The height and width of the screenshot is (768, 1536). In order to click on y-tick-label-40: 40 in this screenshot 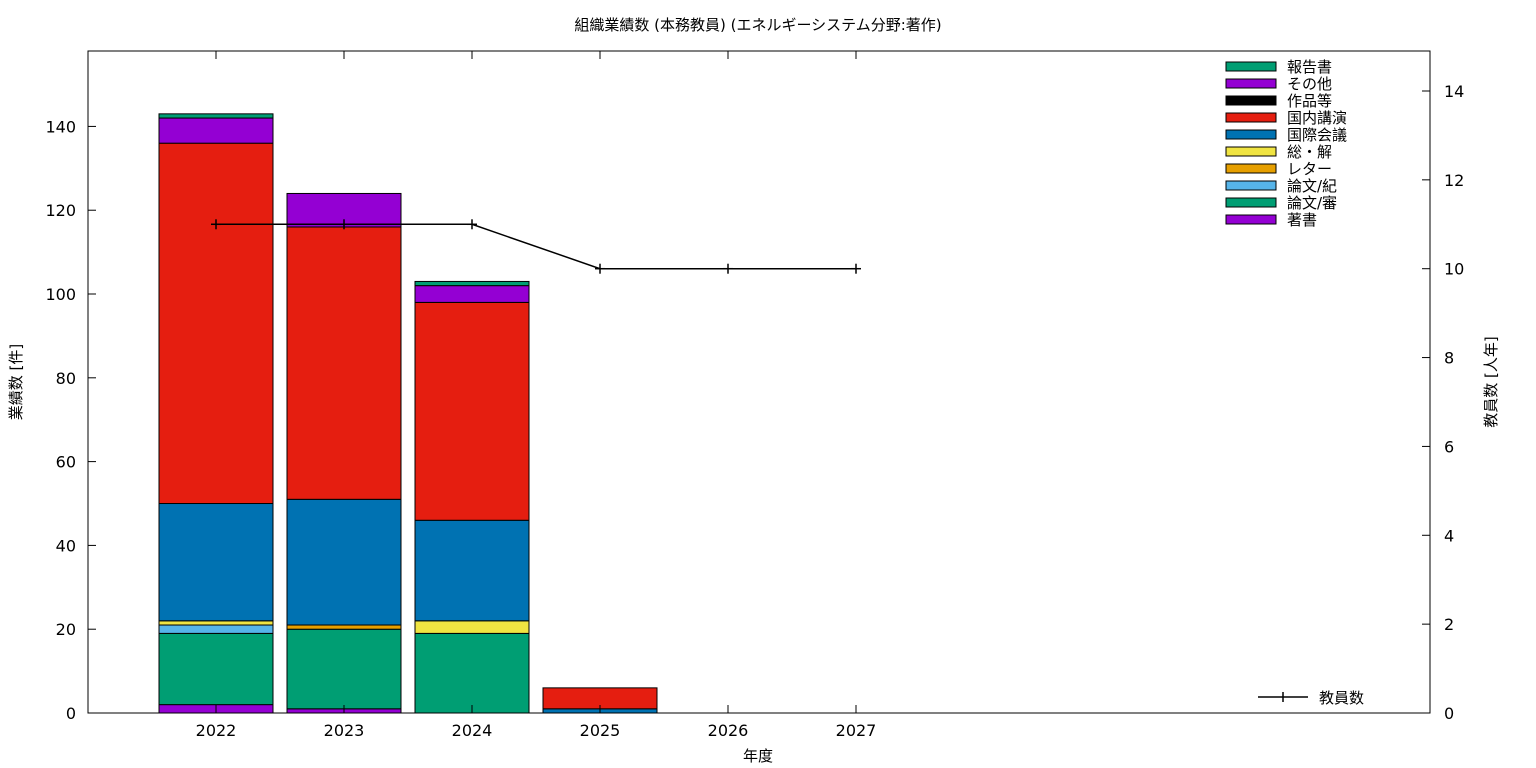, I will do `click(66, 545)`.